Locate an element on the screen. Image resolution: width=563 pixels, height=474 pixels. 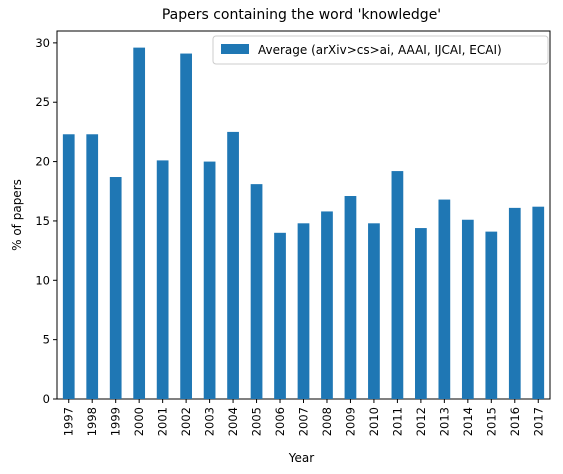
chart-title: Papers containing the word 'knowledge' is located at coordinates (301, 15).